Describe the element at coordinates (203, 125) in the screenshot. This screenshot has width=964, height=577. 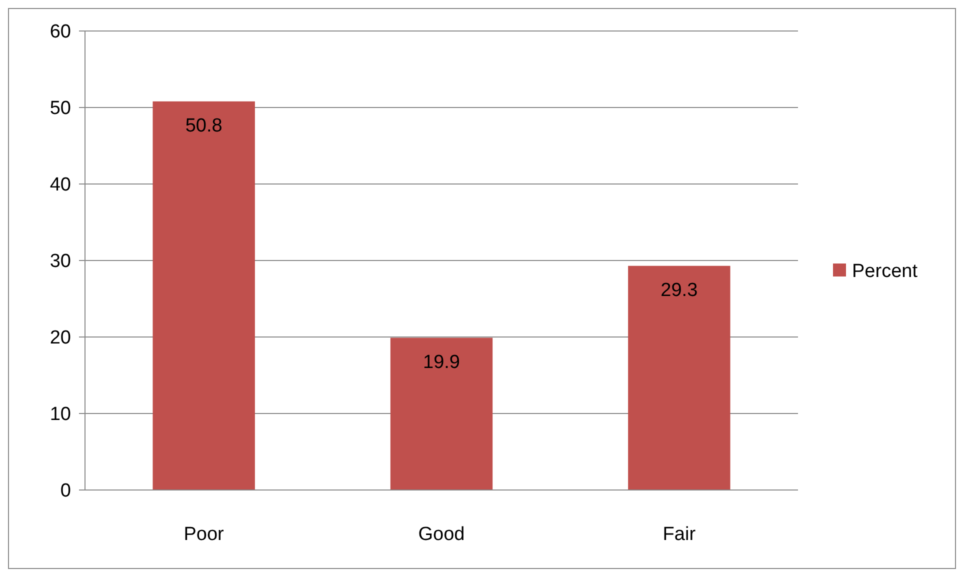
I see `data-label: 50.8` at that location.